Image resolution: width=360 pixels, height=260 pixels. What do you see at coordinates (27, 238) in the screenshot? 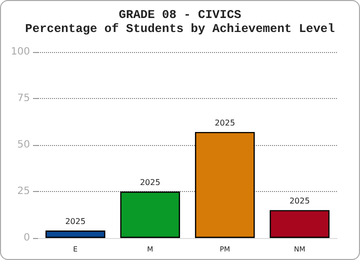
I see `y-tick-label: 0` at bounding box center [27, 238].